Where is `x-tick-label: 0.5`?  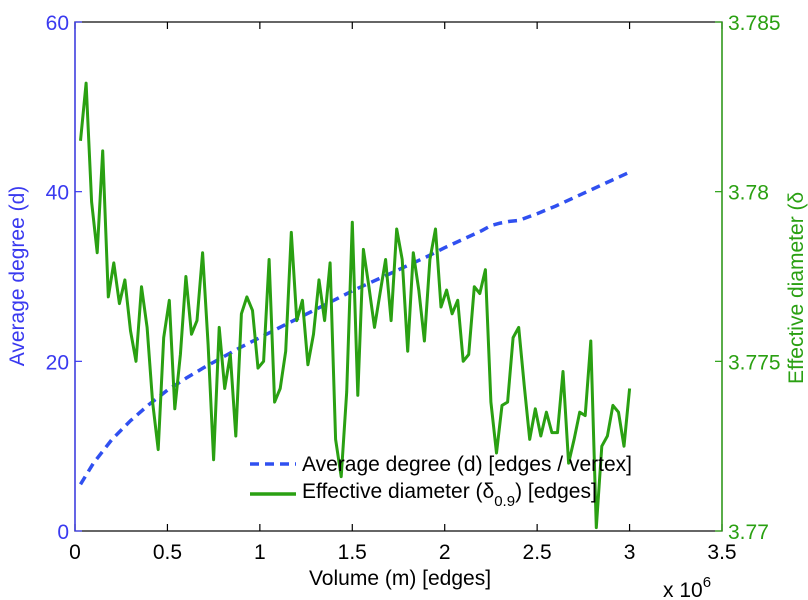
x-tick-label: 0.5 is located at coordinates (167, 552).